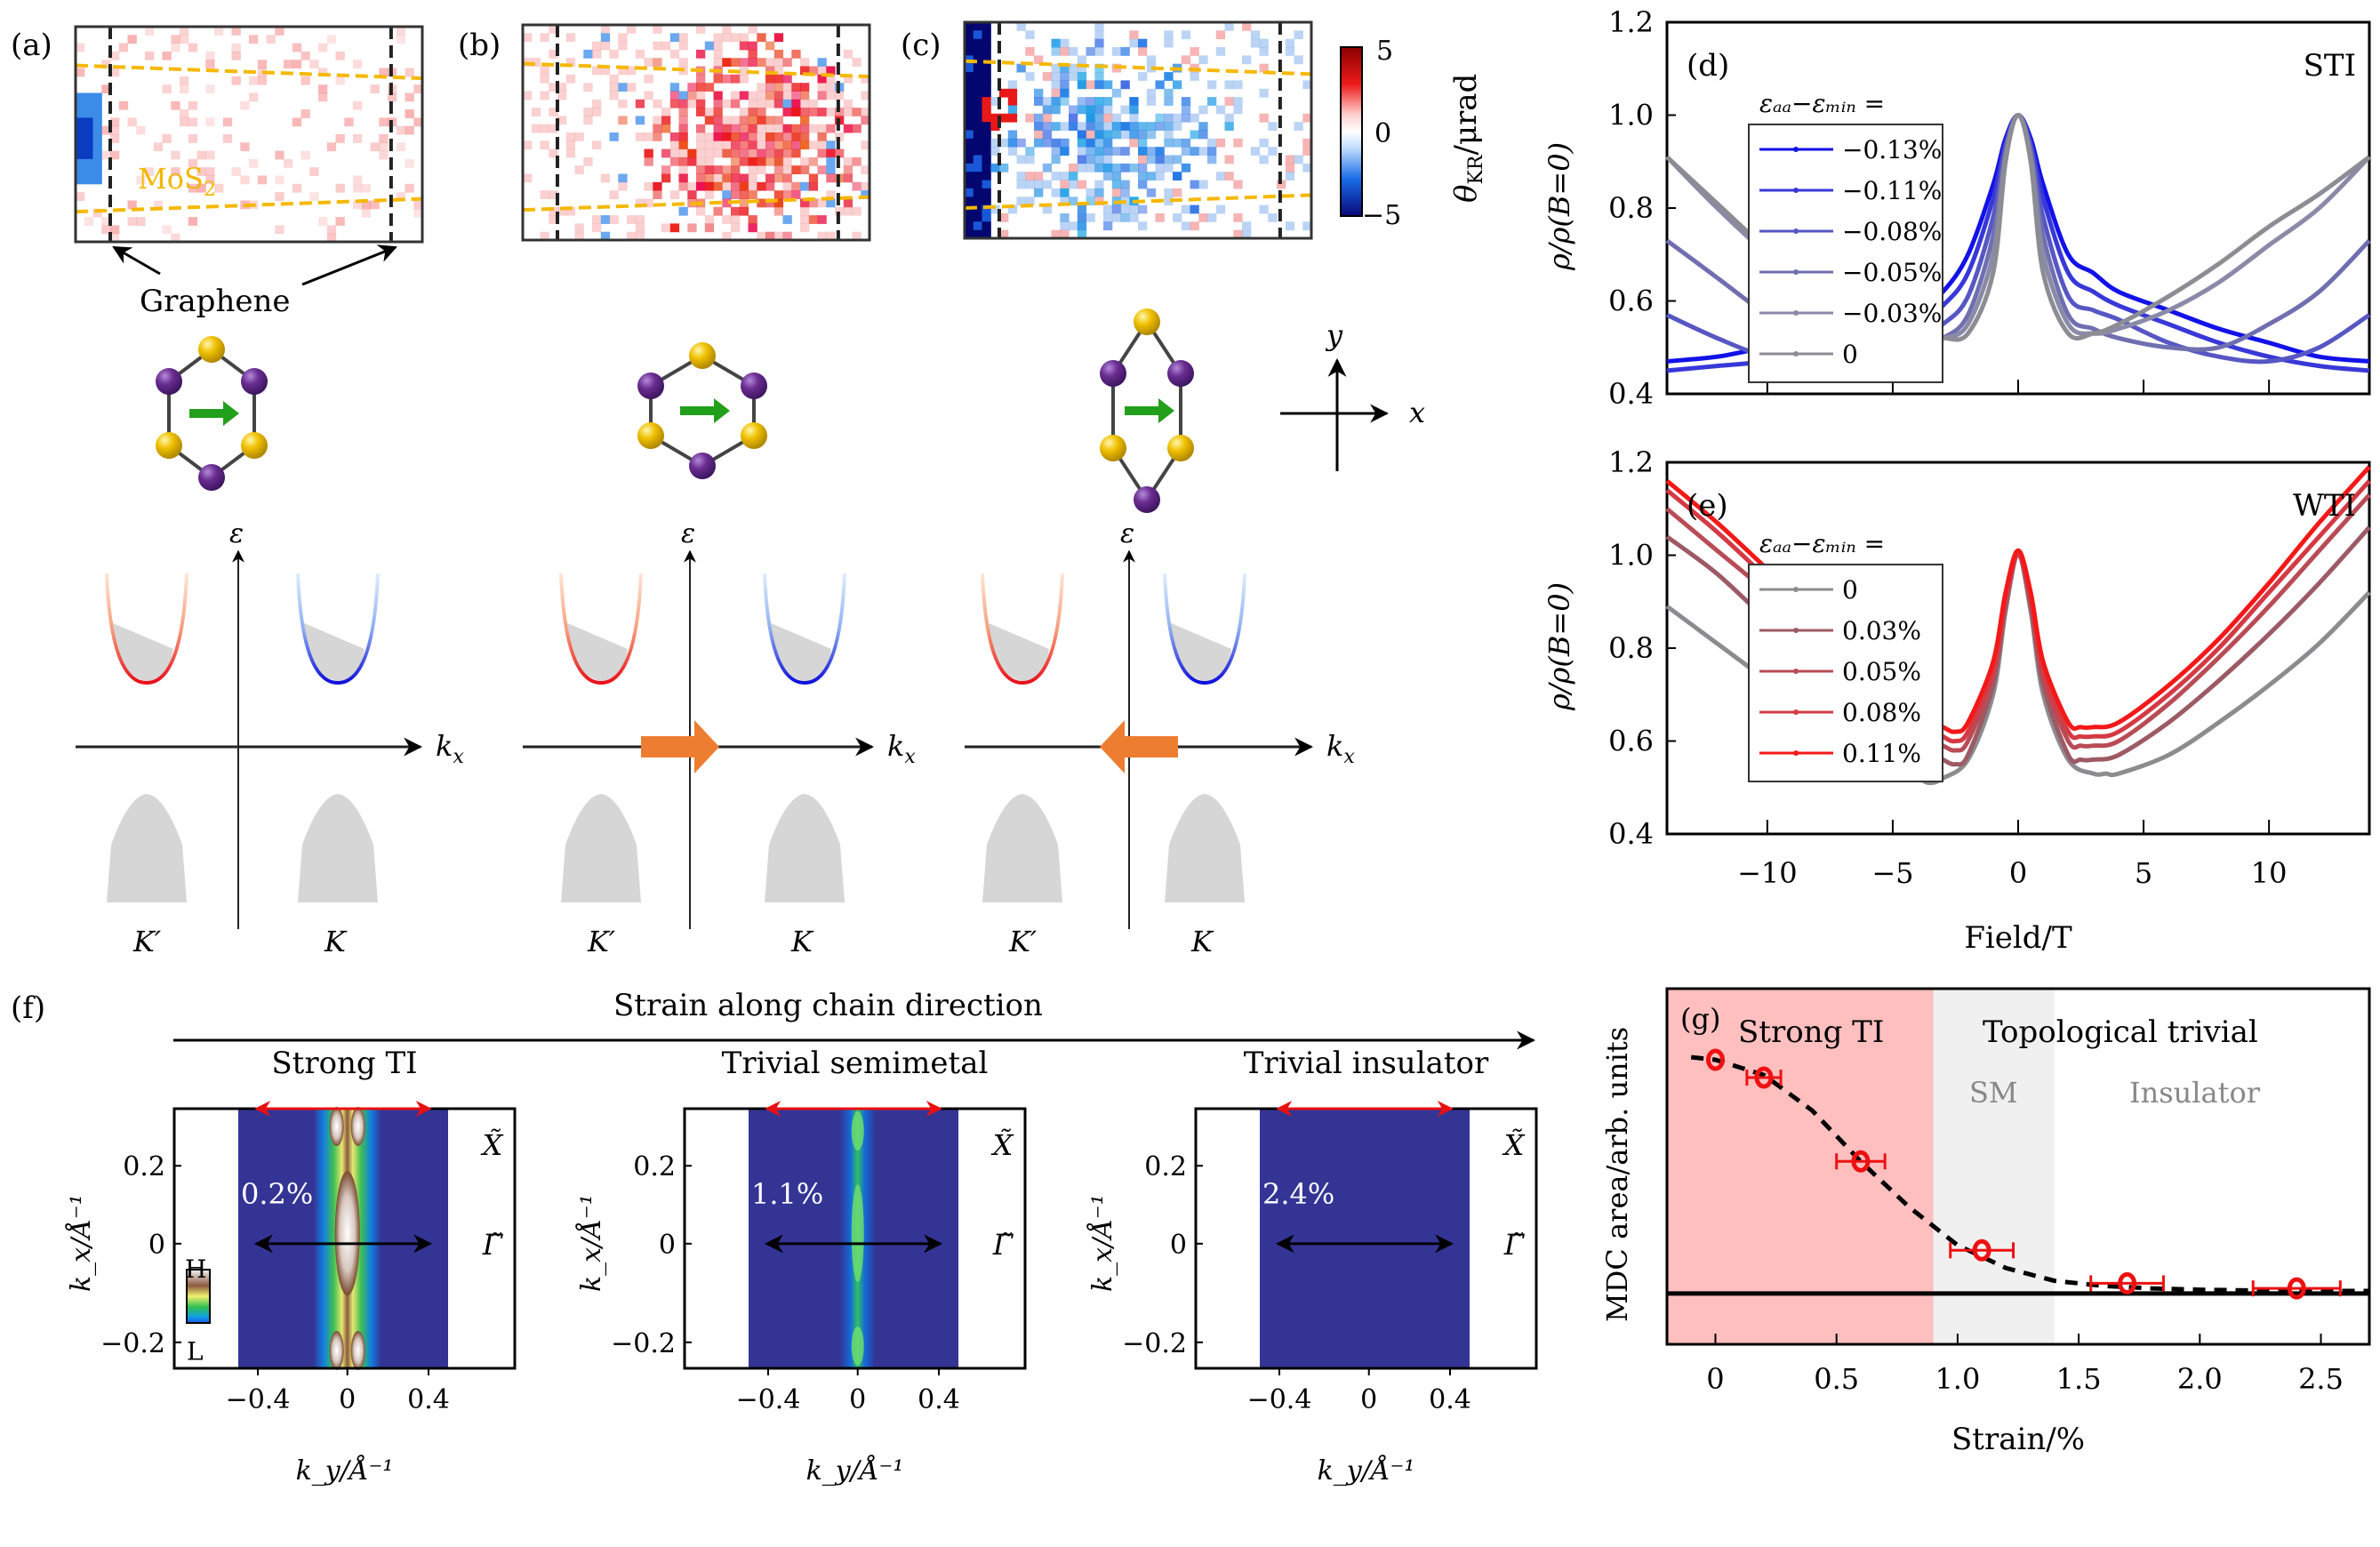 The height and width of the screenshot is (1547, 2380). I want to click on region-label-strong-ti: Strong TI, so click(1811, 1032).